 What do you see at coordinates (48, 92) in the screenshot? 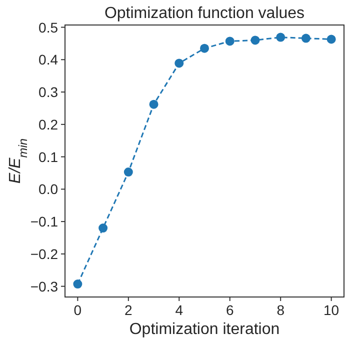
I see `y-tick-label: 0.3` at bounding box center [48, 92].